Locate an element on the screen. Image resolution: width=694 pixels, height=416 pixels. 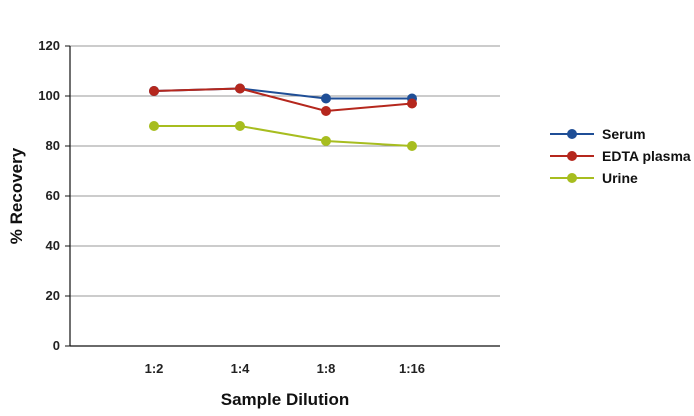
x-tick-label: 1:8 is located at coordinates (326, 368).